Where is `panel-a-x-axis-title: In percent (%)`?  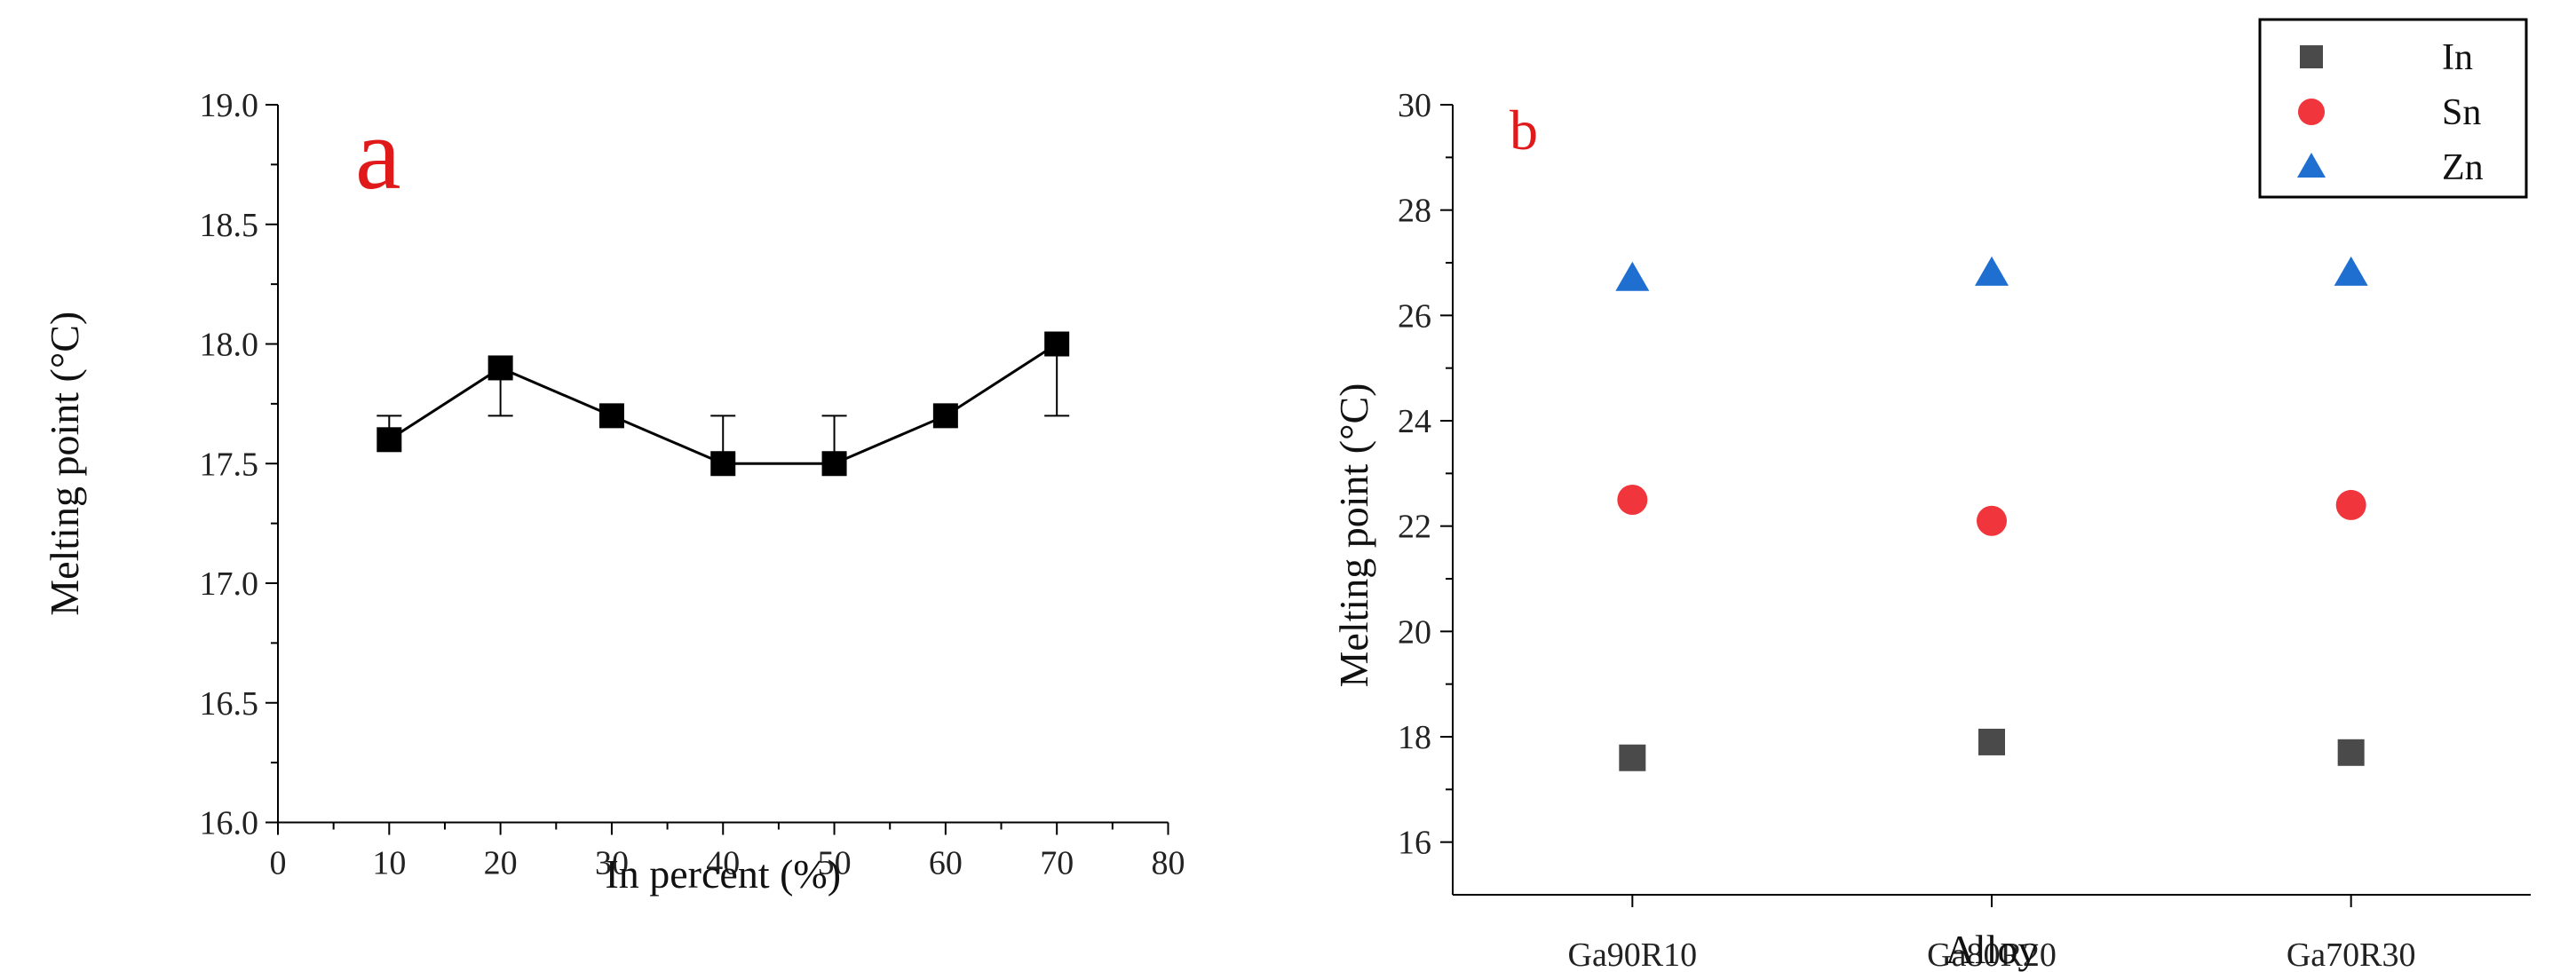
panel-a-x-axis-title: In percent (%) is located at coordinates (723, 874).